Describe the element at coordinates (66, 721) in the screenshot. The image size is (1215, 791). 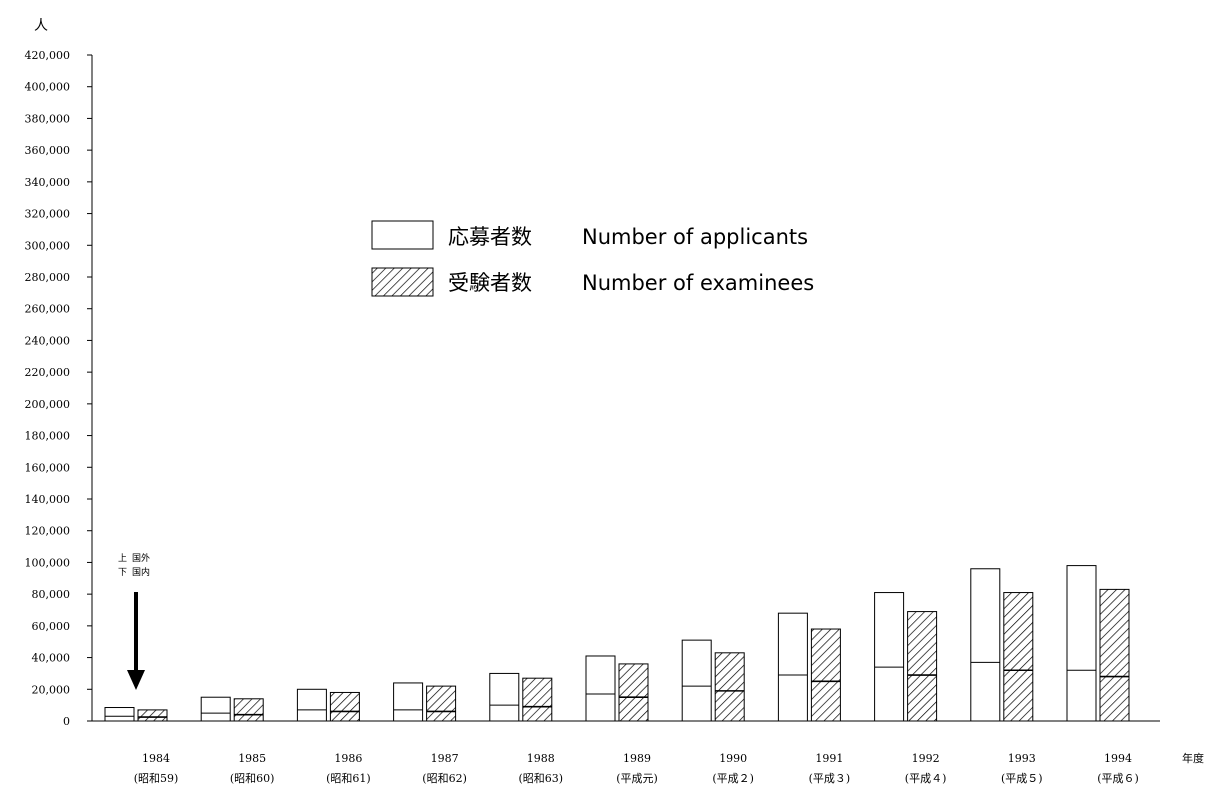
I see `y-tick-label: 0` at that location.